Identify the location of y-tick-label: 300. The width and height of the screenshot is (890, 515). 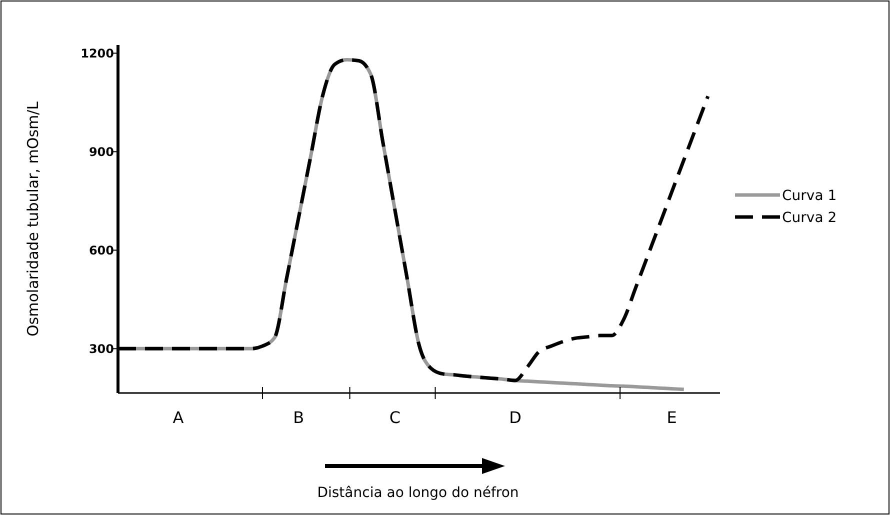
(101, 349).